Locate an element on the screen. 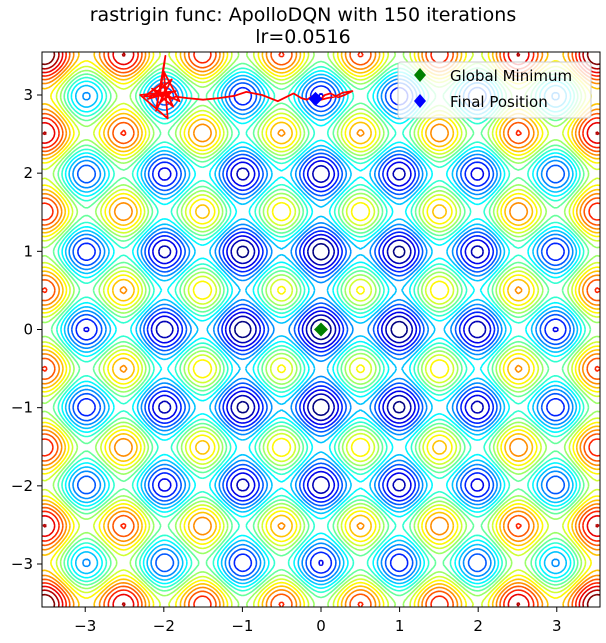 Image resolution: width=606 pixels, height=643 pixels. trajectory-layer is located at coordinates (246, 87).